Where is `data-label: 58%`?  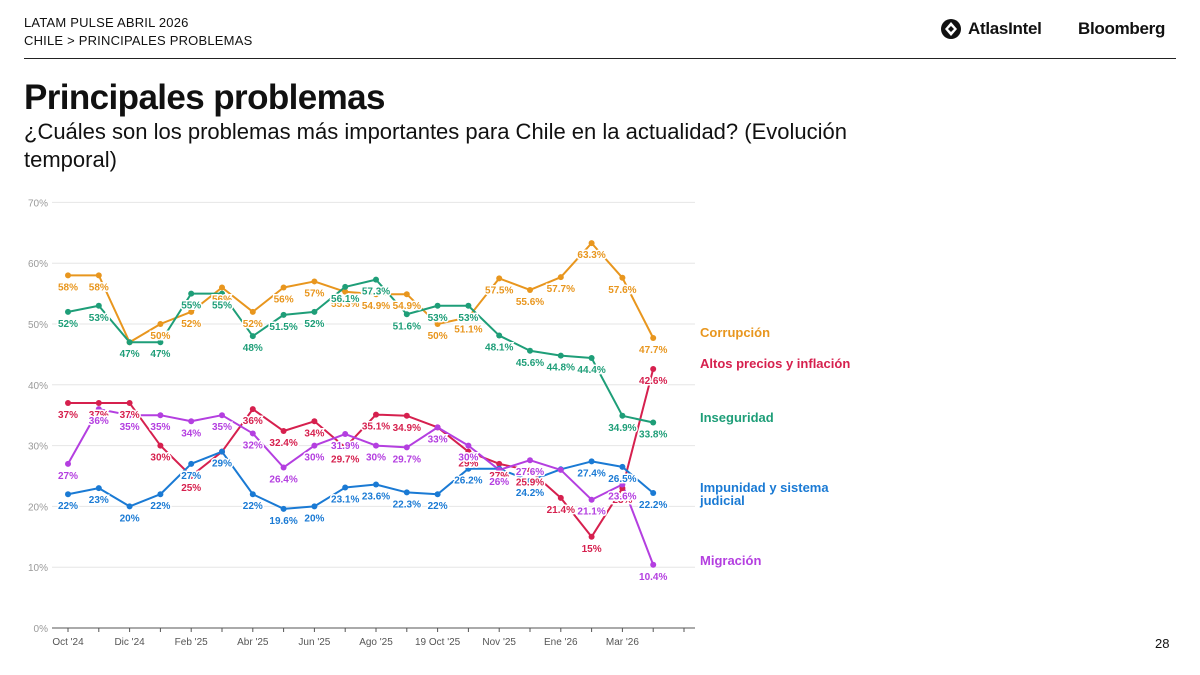 data-label: 58% is located at coordinates (68, 287).